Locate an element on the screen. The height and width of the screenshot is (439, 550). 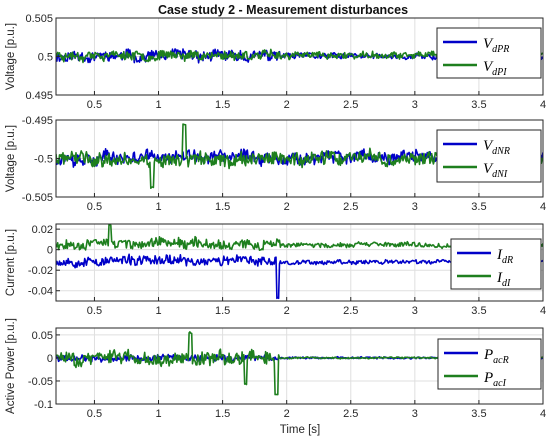
legend-subscript: acI is located at coordinates (499, 383).